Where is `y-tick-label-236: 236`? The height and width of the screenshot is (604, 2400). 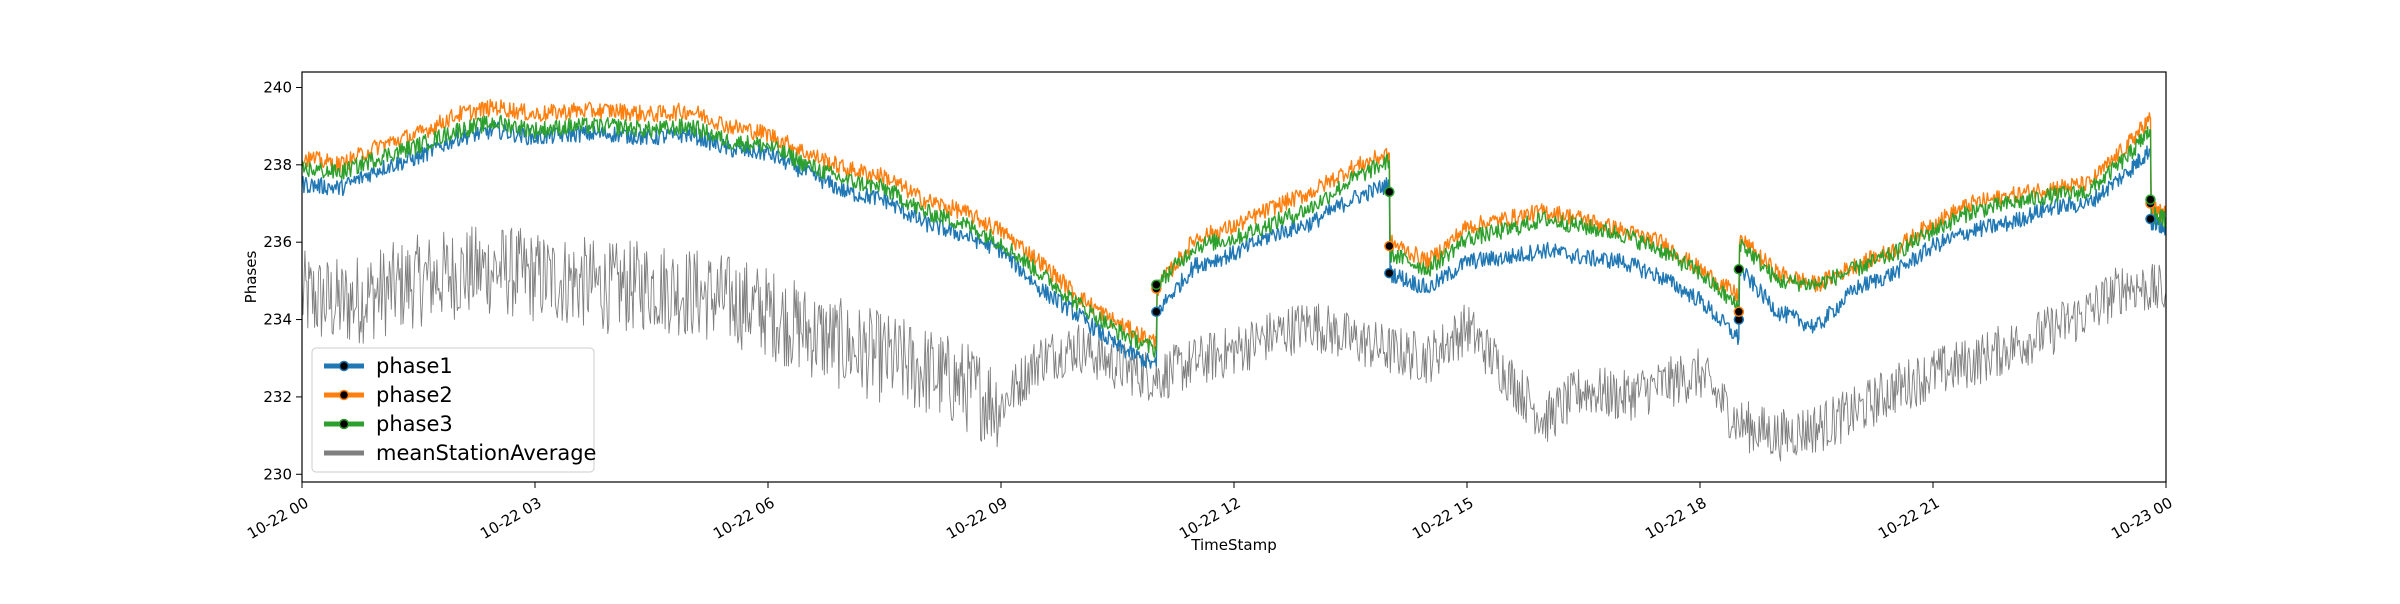
y-tick-label-236: 236 is located at coordinates (277, 242).